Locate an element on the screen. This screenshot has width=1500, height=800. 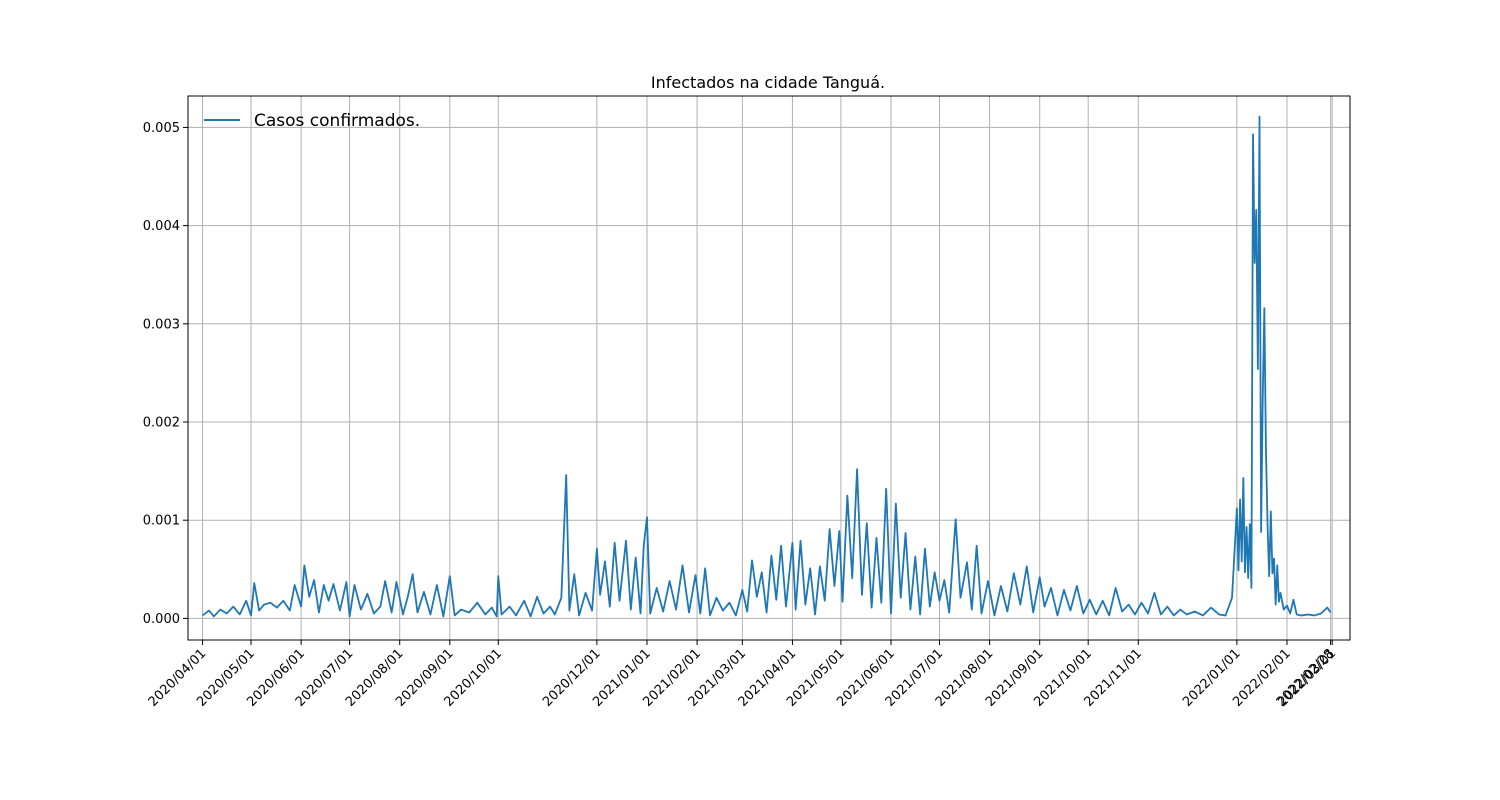
legend-label: Casos confirmados. is located at coordinates (337, 121).